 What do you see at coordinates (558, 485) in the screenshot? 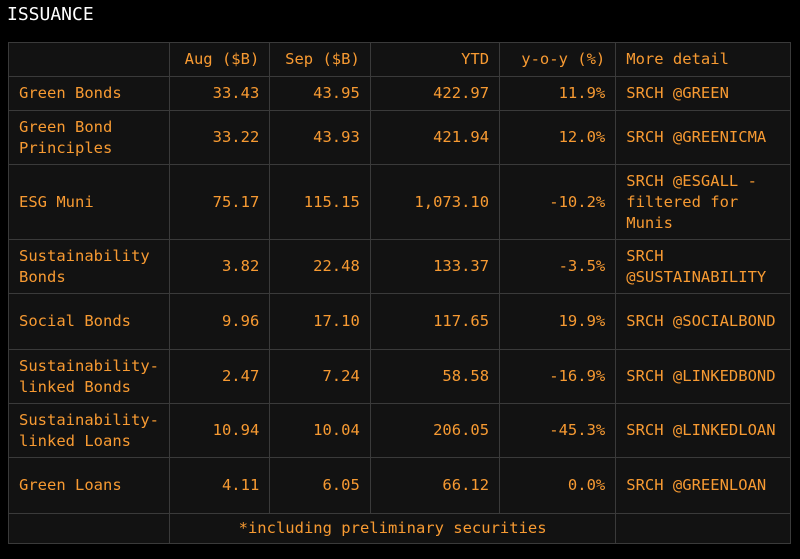
I see `row-yoy: 0.0%` at bounding box center [558, 485].